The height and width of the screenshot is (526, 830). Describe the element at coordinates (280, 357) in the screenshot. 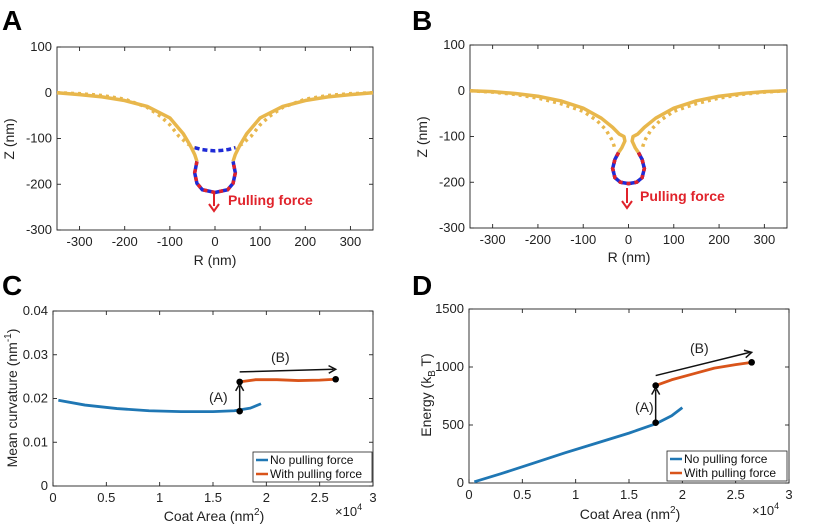

I see `panel-c-annotation-b: (B)` at that location.